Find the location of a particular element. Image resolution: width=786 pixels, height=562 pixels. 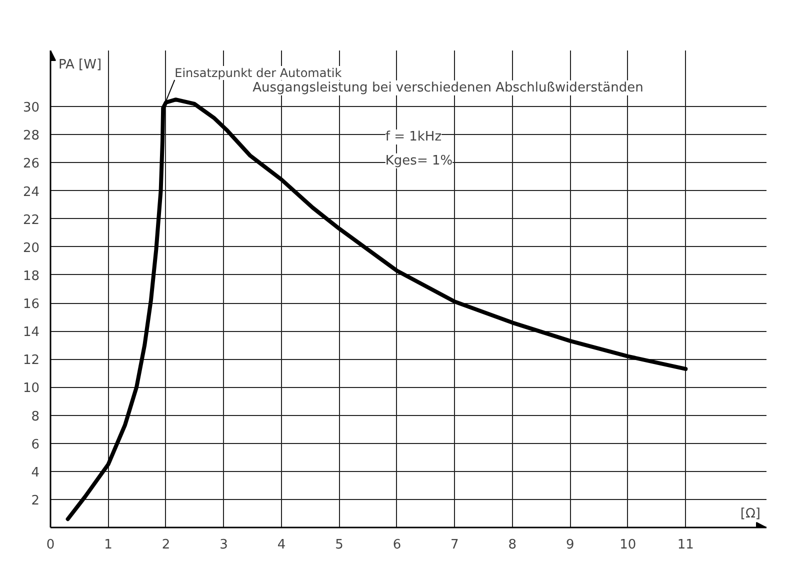

text: Ausgangsleistung bei verschiedenen Abschlußwiderständen is located at coordinates (448, 88).